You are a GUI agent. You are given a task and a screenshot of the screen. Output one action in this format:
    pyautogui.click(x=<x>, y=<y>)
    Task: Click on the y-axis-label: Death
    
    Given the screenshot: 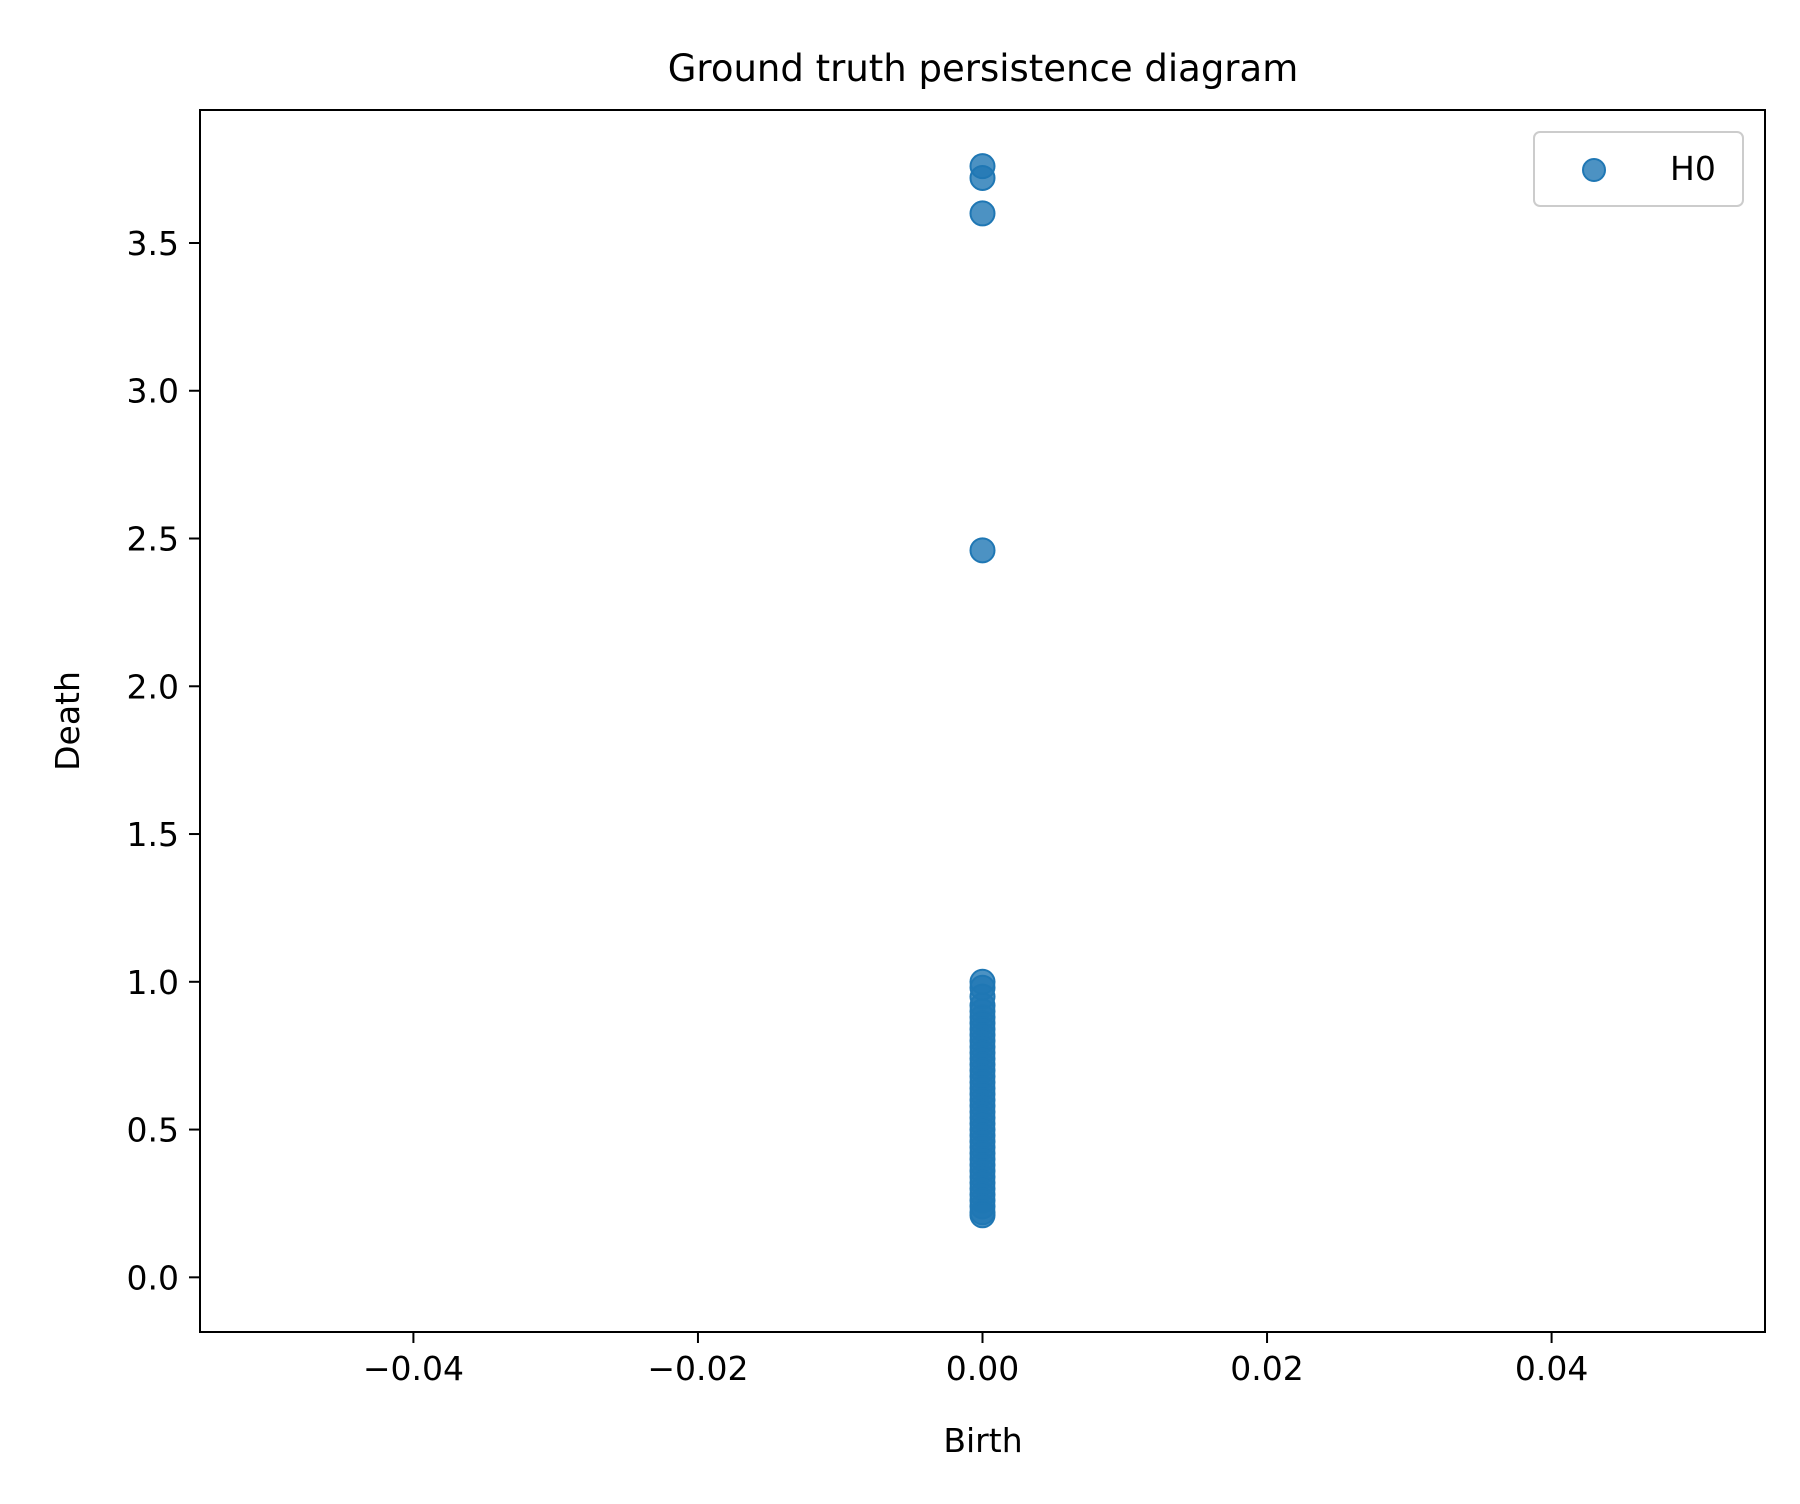 What is the action you would take?
    pyautogui.click(x=67, y=721)
    